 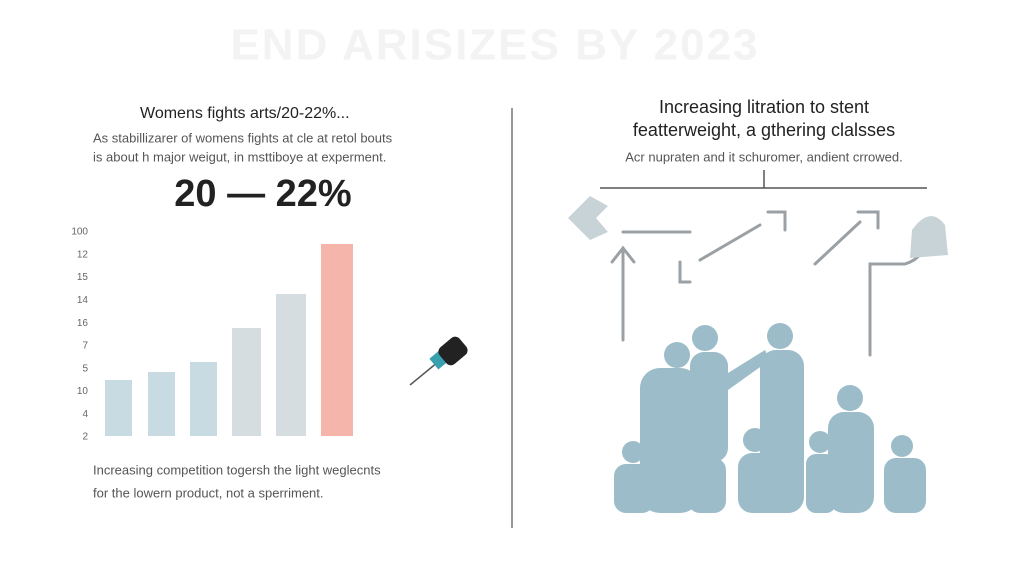 What do you see at coordinates (85, 437) in the screenshot?
I see `axis-label: 2` at bounding box center [85, 437].